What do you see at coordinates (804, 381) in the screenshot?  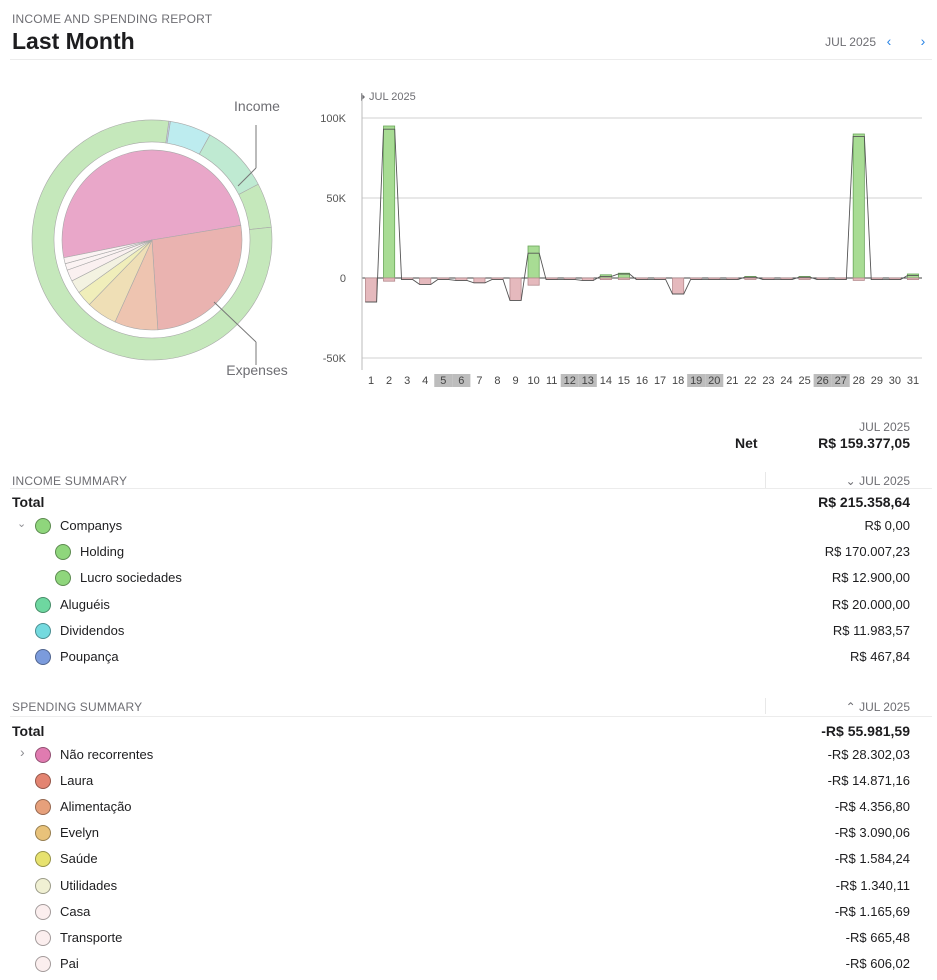 I see `x-tick-label: 25` at bounding box center [804, 381].